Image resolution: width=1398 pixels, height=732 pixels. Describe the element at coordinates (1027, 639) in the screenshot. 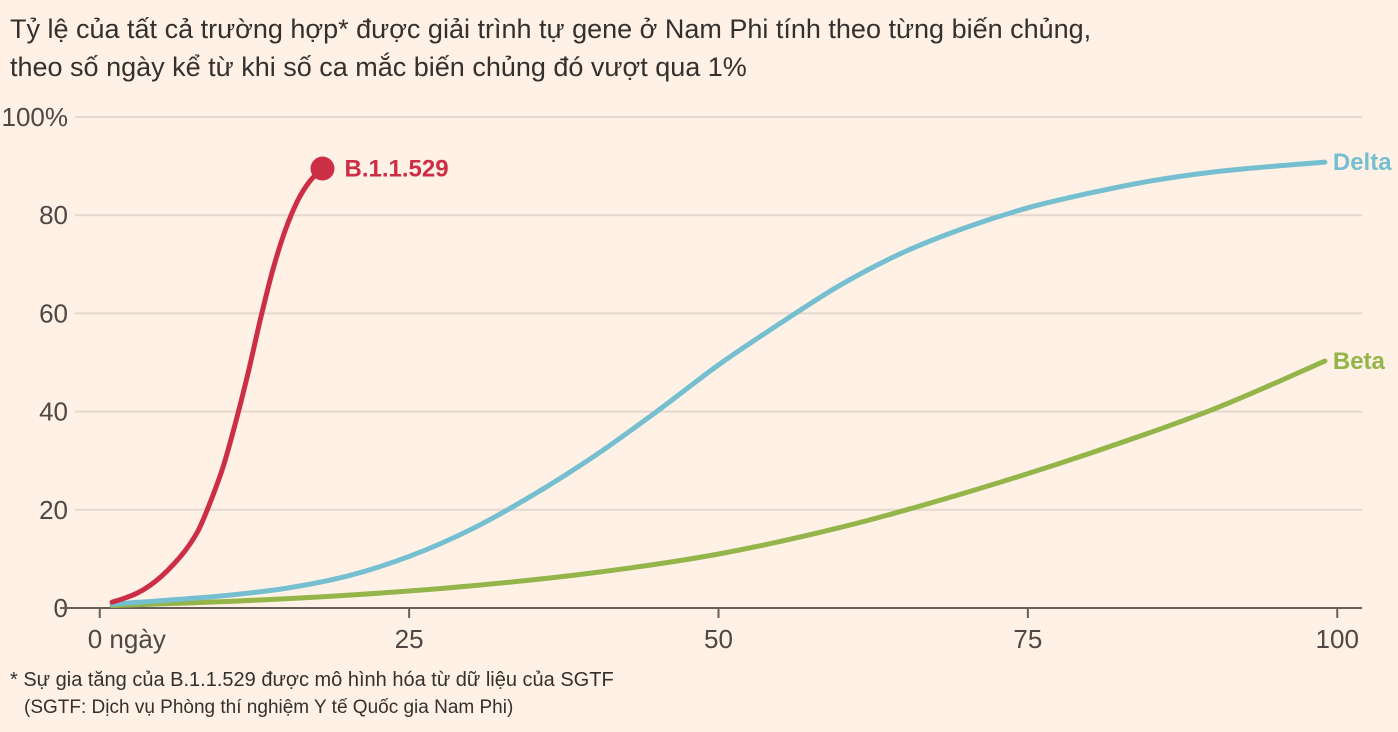

I see `x-tick-label: 75` at that location.